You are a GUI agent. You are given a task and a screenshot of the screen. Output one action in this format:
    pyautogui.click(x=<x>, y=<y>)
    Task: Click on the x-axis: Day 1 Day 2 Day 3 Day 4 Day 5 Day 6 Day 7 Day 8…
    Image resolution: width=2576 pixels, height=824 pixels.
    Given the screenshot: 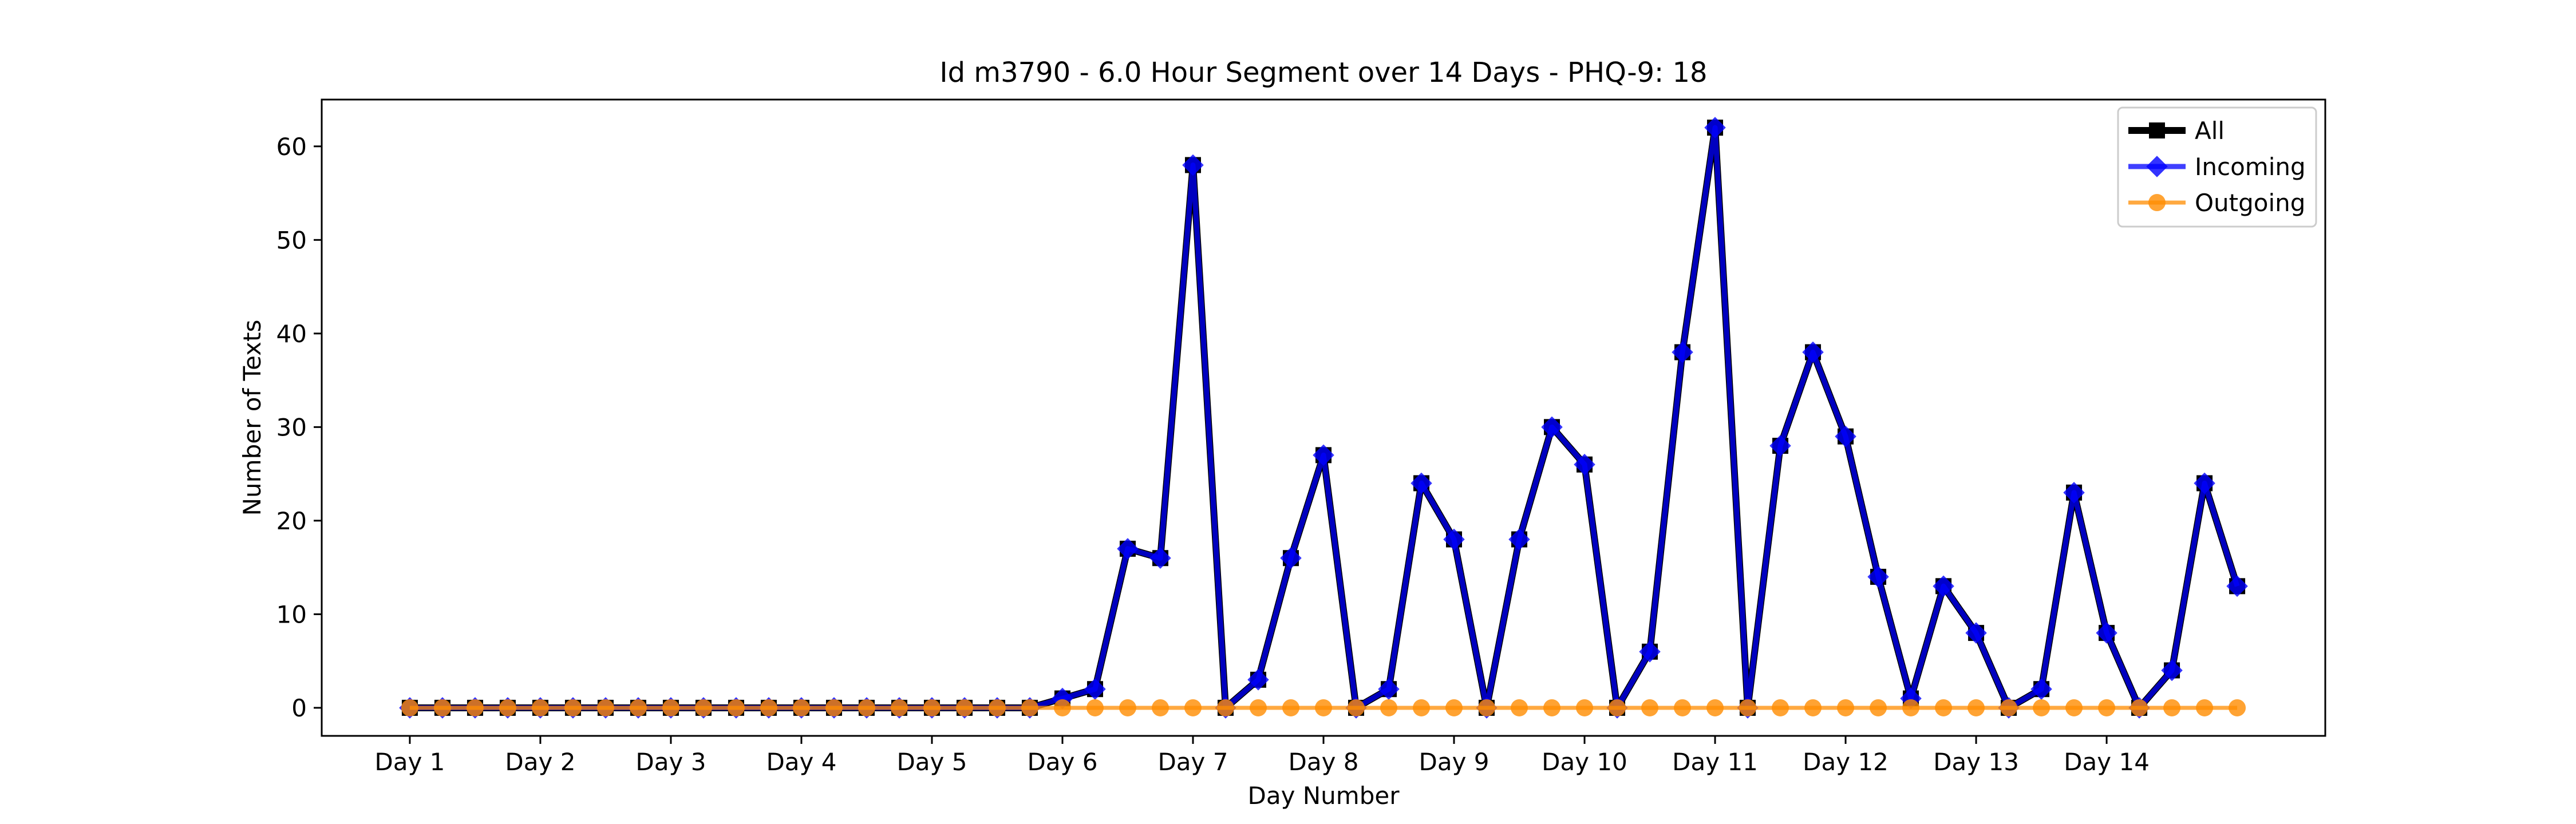 What is the action you would take?
    pyautogui.click(x=1262, y=756)
    